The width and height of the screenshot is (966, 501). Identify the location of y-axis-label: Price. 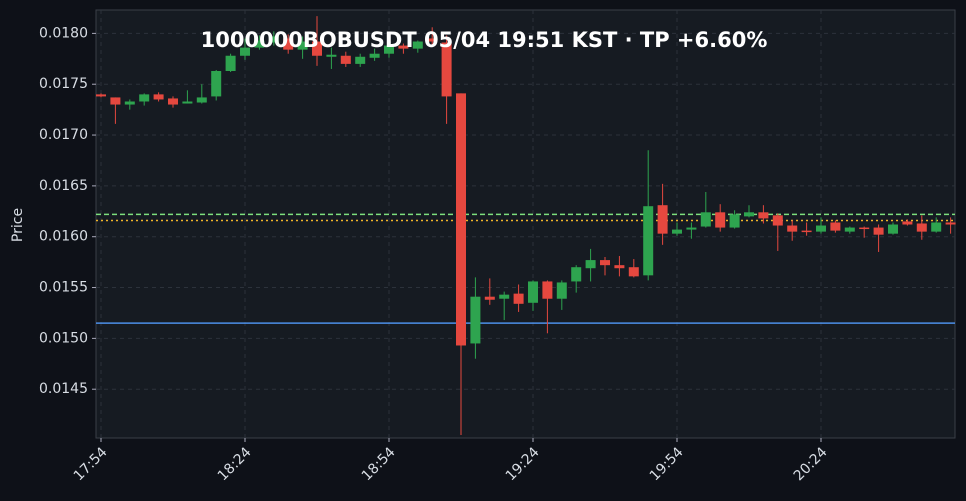
(18, 225).